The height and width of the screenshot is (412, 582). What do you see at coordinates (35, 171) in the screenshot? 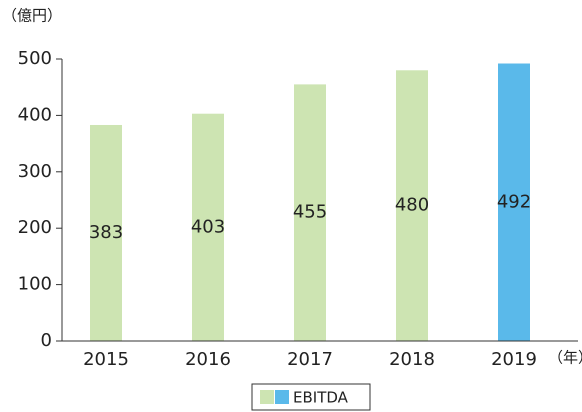
I see `y-tick-label: 300` at bounding box center [35, 171].